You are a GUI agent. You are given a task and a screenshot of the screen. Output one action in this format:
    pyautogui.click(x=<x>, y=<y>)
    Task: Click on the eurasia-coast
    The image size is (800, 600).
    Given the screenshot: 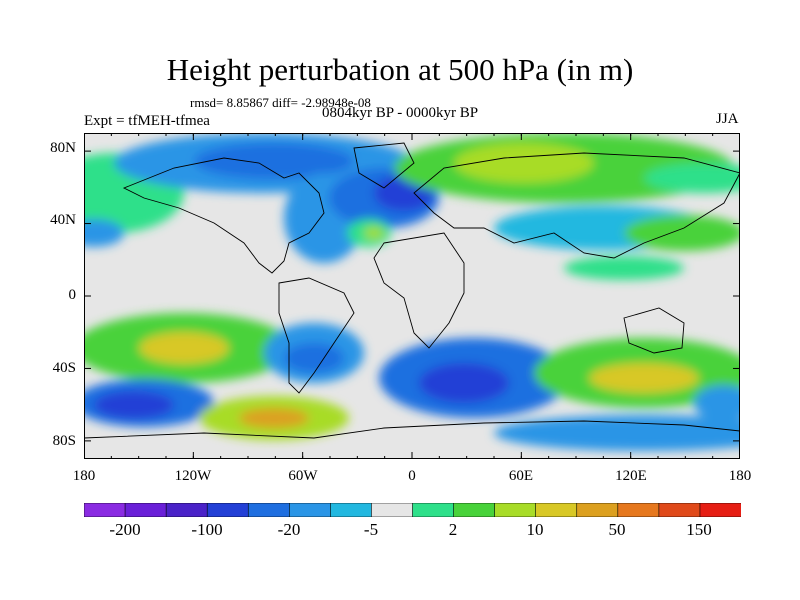 What is the action you would take?
    pyautogui.click(x=576, y=205)
    